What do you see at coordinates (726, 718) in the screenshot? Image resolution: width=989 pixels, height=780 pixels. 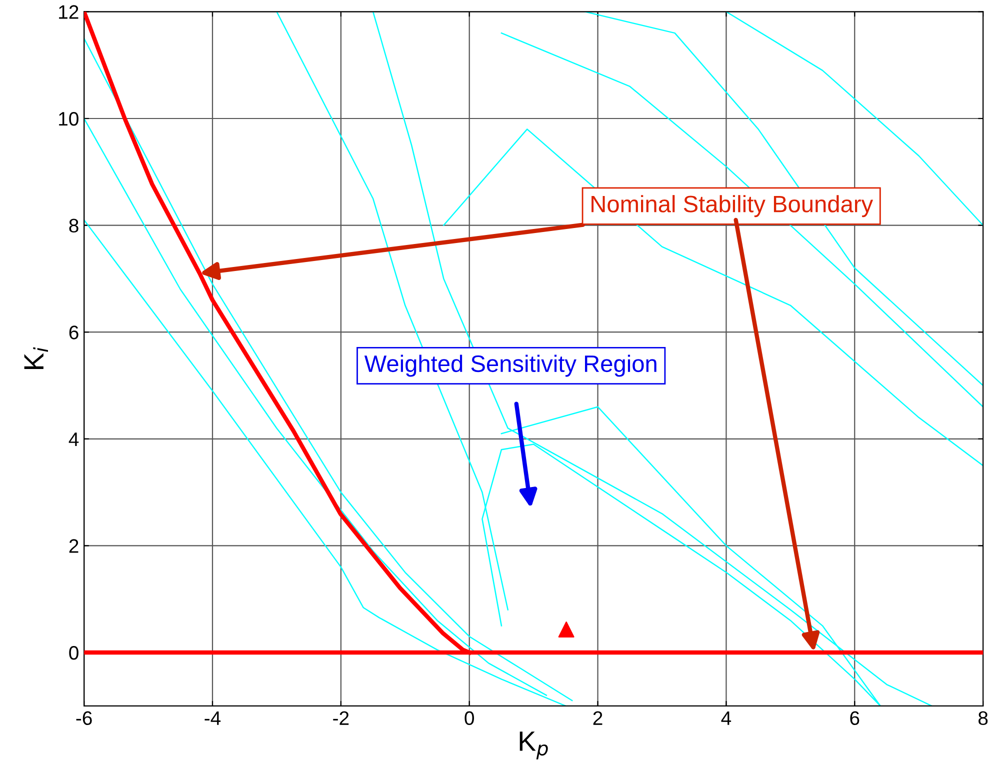 I see `x-tick-label: 4` at bounding box center [726, 718].